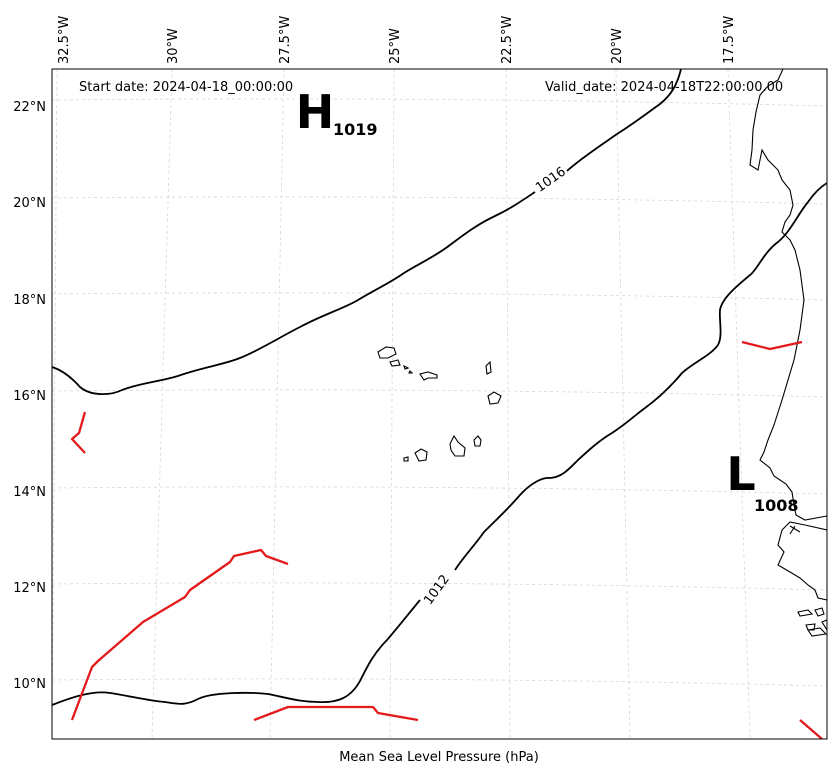 The image size is (837, 783). What do you see at coordinates (664, 87) in the screenshot?
I see `valid-date-label: Valid_date: 2024-04-18T22:00:00.00` at bounding box center [664, 87].